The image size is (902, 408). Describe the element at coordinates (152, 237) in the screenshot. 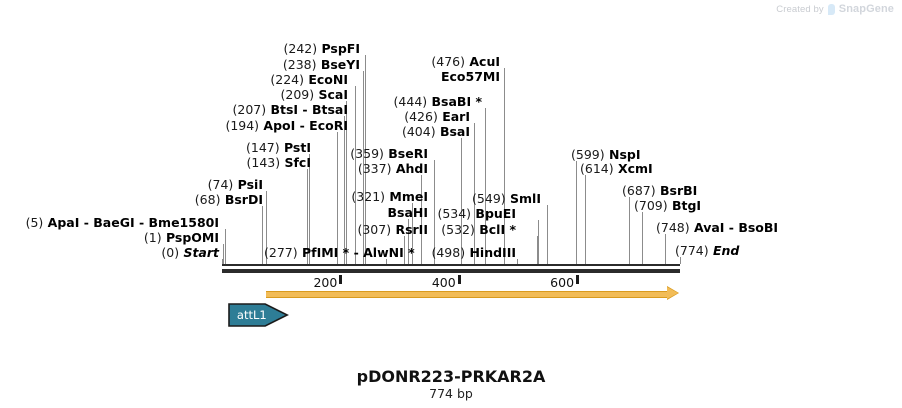

I see `site-position: (1)` at that location.